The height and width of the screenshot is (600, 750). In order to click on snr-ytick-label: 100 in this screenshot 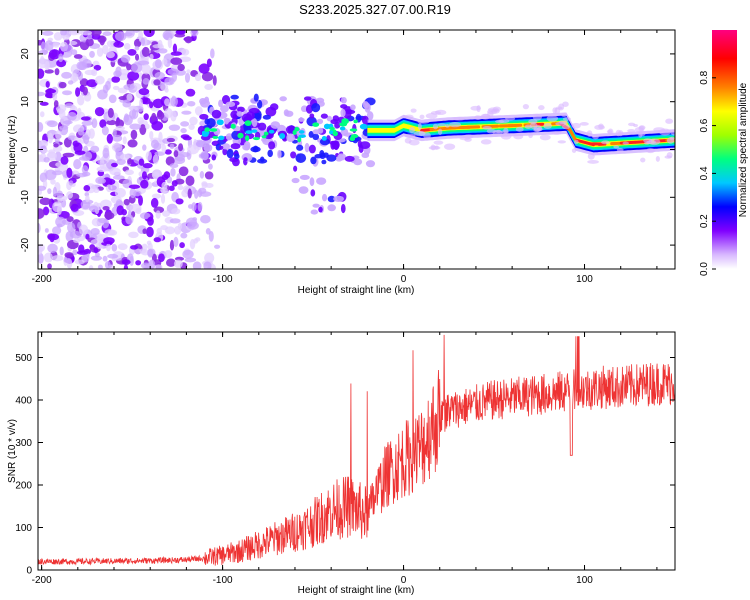, I will do `click(23, 528)`.